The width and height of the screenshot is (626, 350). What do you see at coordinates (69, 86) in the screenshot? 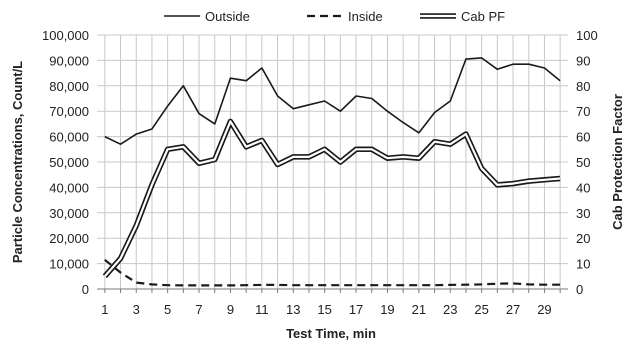
I see `left-tick-label: 80,000` at bounding box center [69, 86].